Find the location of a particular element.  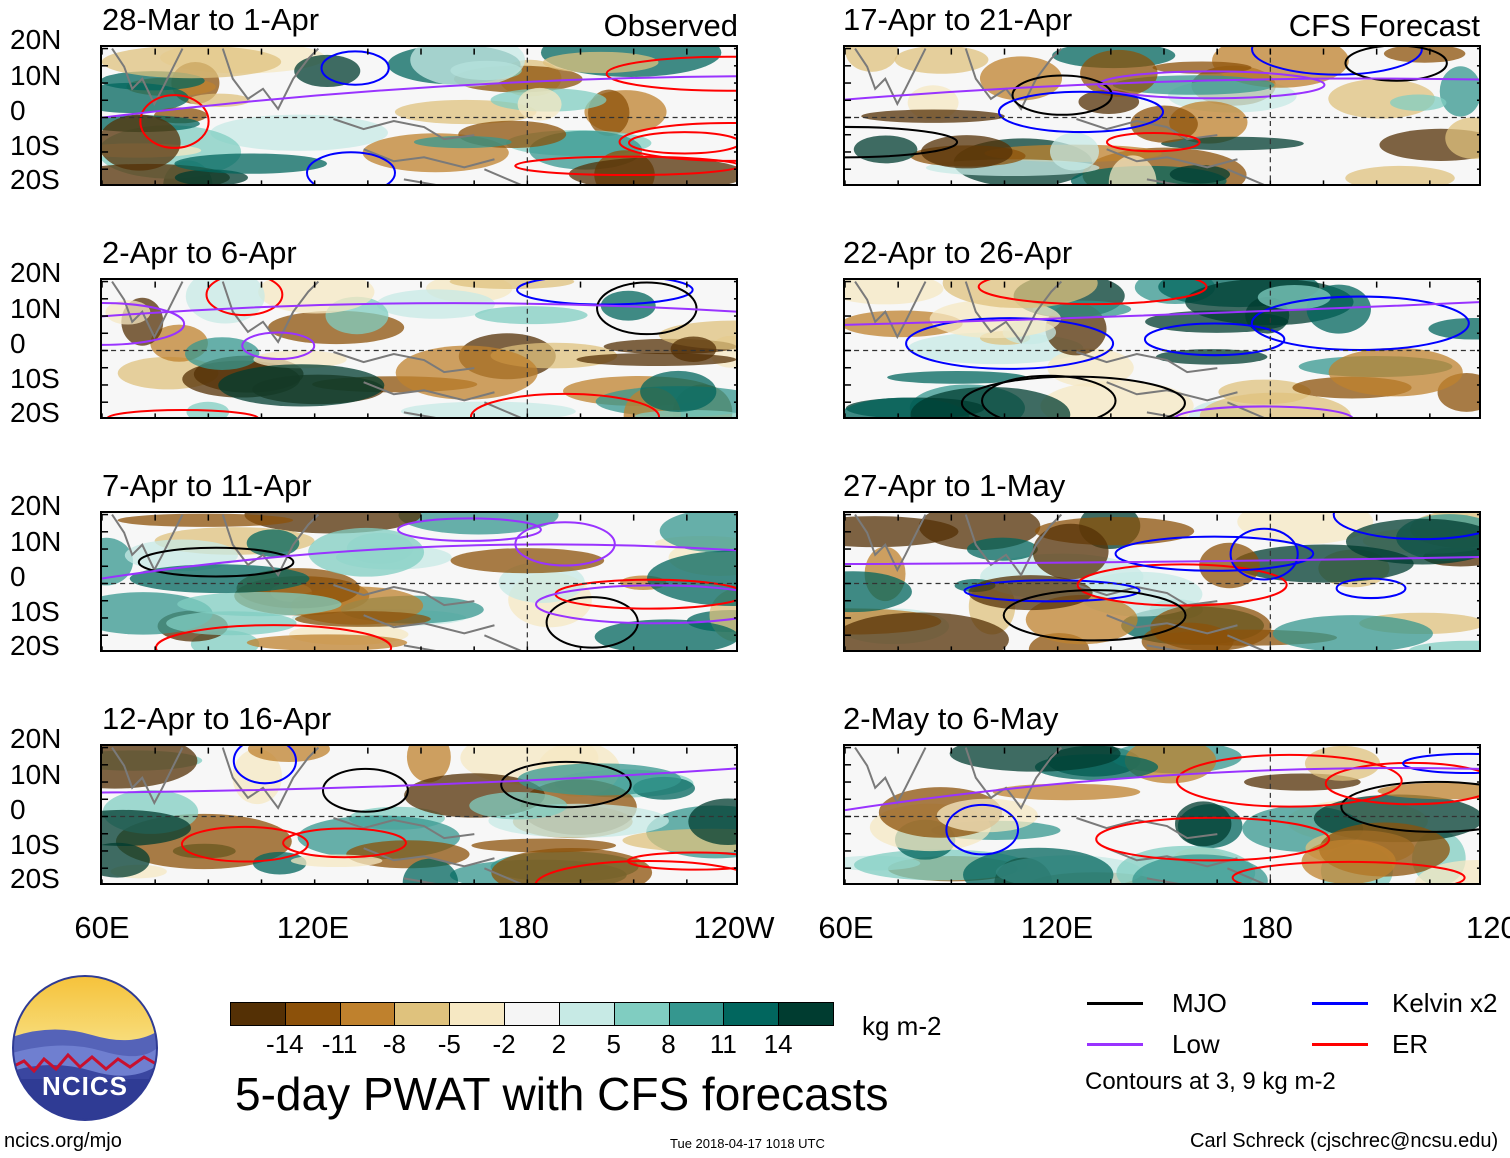

lon-label-right-120w: 120W is located at coordinates (1488, 927).